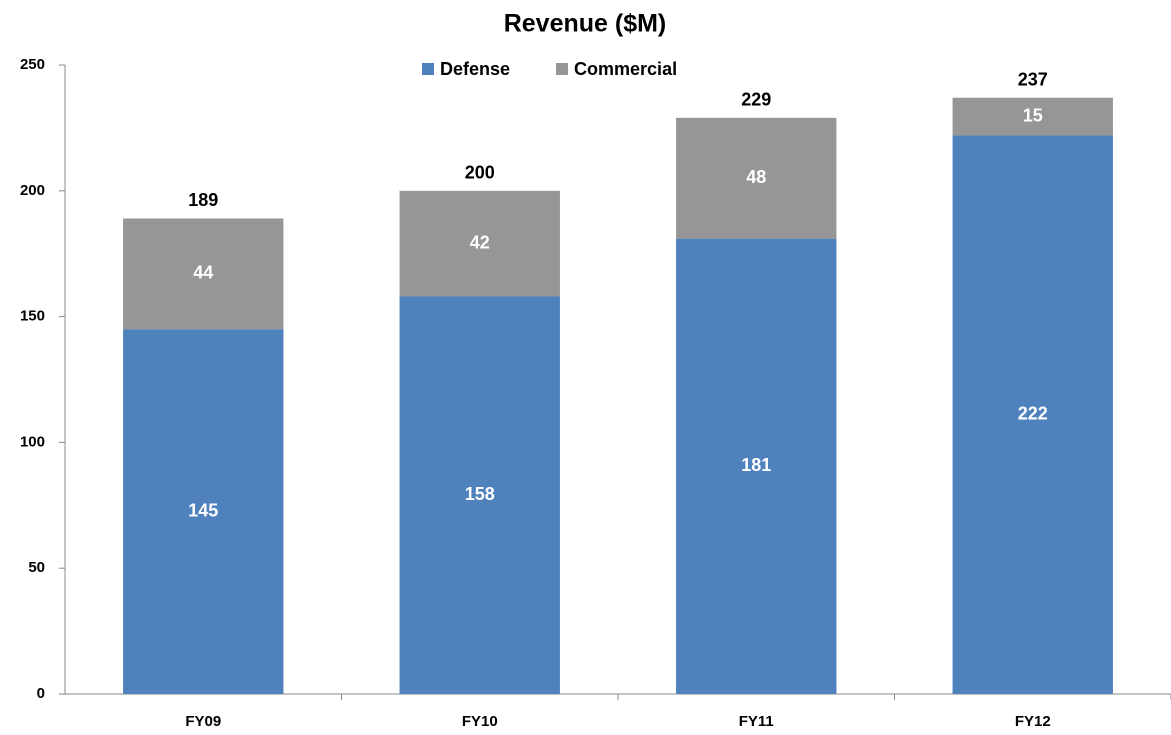 The width and height of the screenshot is (1171, 735). I want to click on legend-label: Defense, so click(475, 69).